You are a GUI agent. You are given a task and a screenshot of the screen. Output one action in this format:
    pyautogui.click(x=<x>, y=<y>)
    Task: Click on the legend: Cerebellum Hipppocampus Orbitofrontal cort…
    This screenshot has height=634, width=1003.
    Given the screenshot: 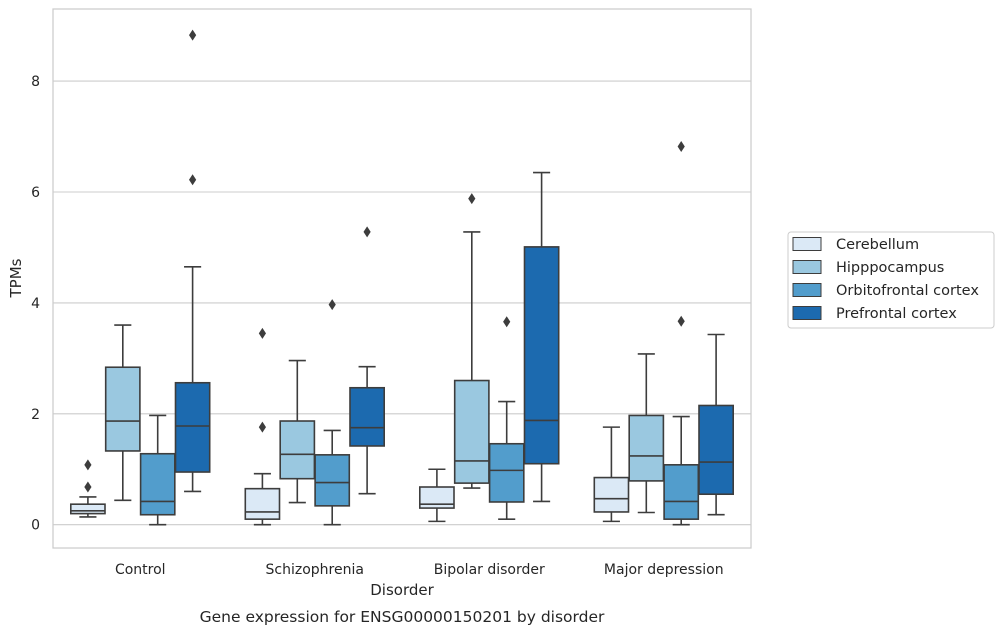 What is the action you would take?
    pyautogui.click(x=891, y=280)
    